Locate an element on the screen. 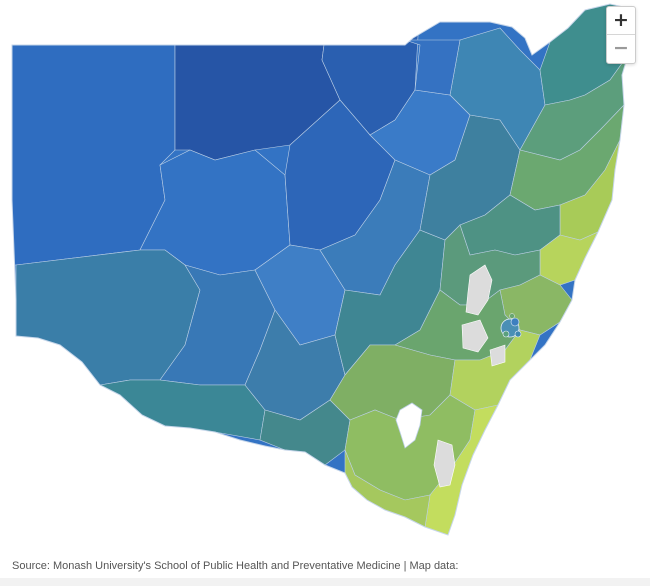 This screenshot has height=586, width=650. zoom-out-button: − is located at coordinates (621, 48).